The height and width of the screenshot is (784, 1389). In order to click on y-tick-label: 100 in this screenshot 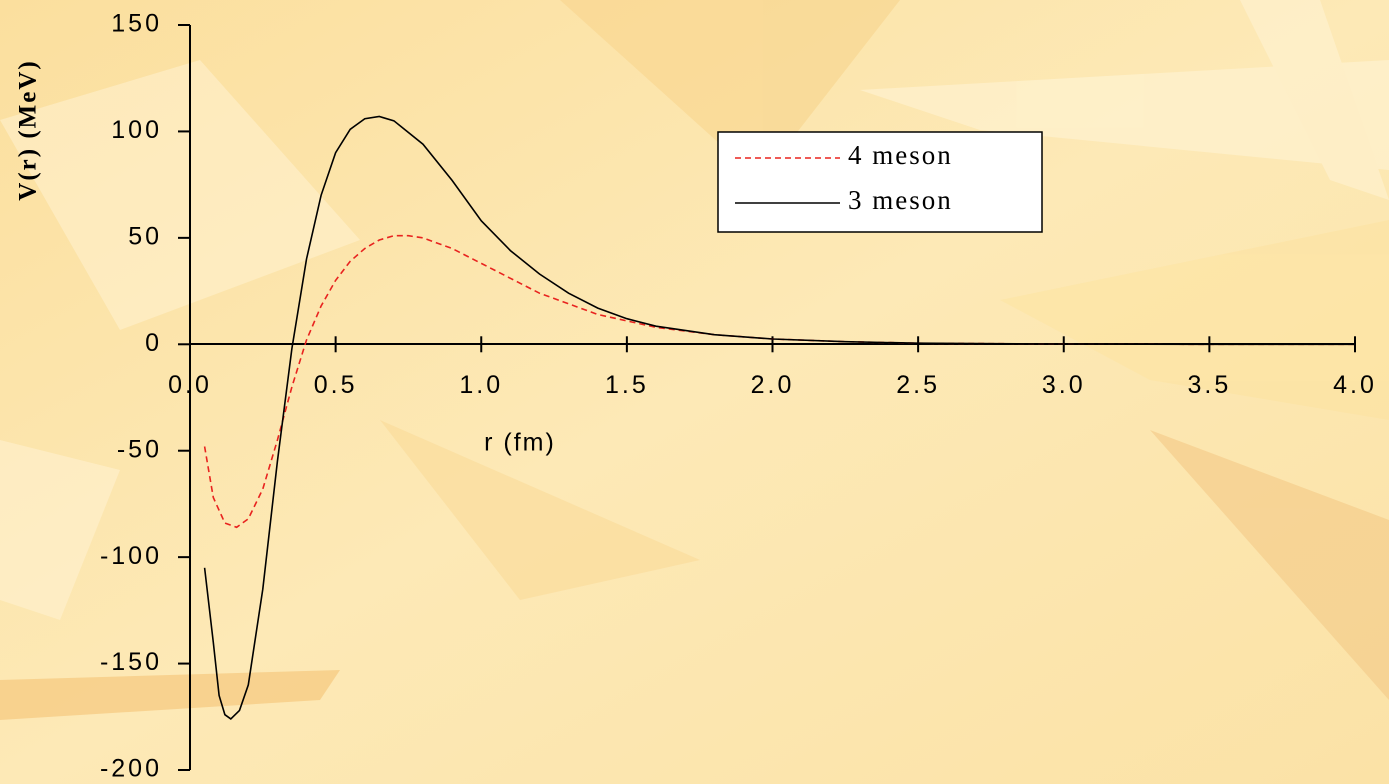, I will do `click(136, 130)`.